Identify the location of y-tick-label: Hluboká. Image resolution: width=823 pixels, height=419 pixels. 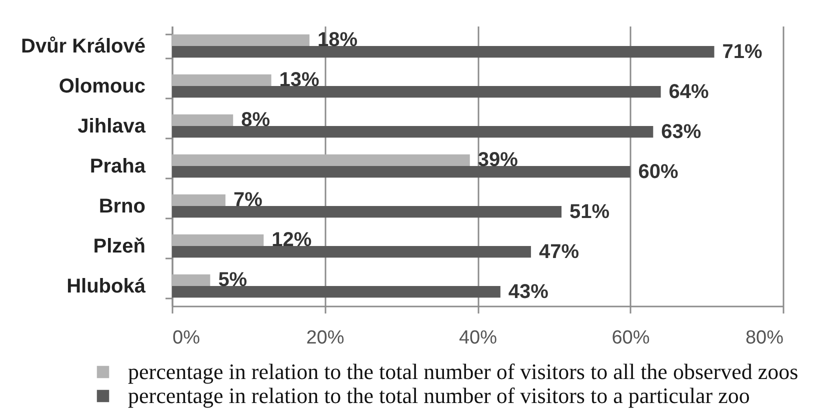
(106, 287).